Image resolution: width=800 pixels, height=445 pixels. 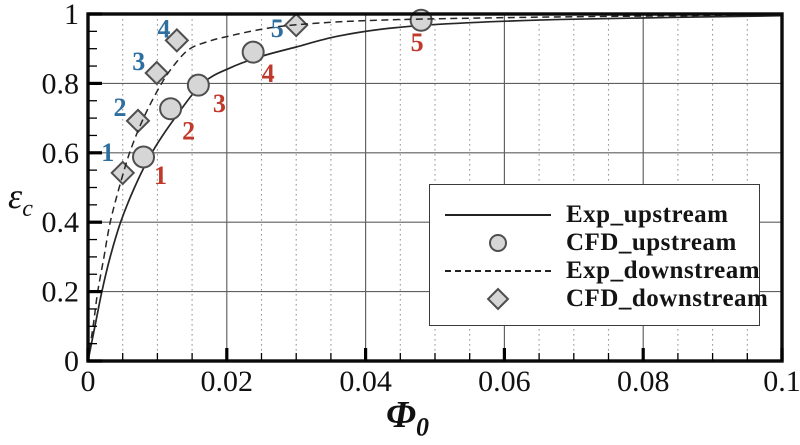 I want to click on legend-label-cfd-downstream: CFD_downstream, so click(x=667, y=298).